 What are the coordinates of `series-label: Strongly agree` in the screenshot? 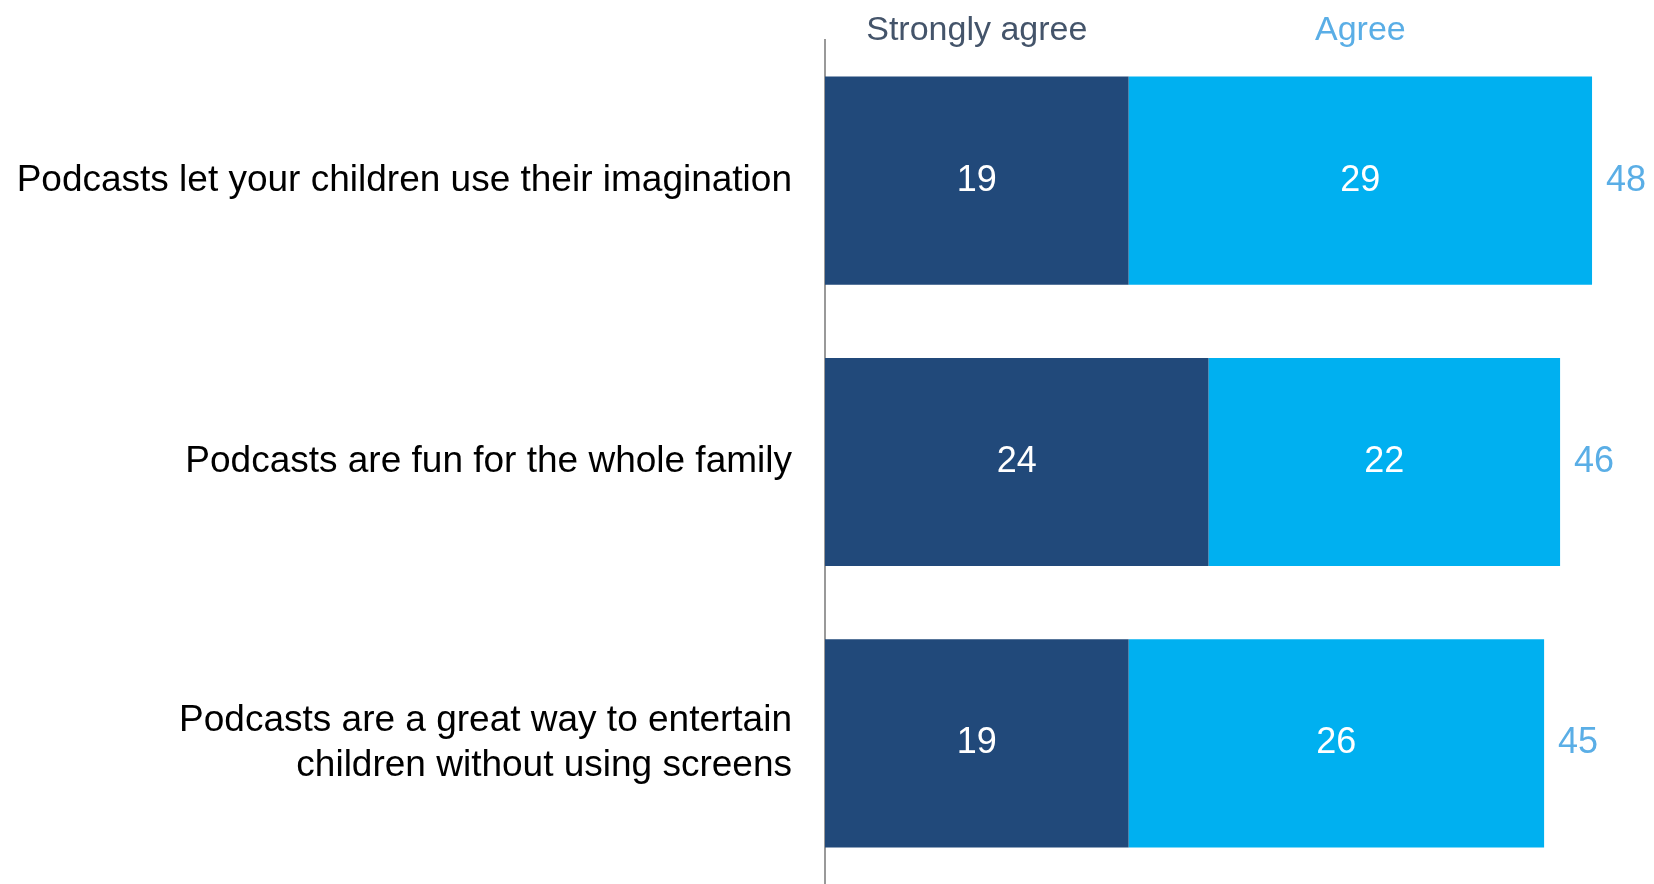 It's located at (977, 28).